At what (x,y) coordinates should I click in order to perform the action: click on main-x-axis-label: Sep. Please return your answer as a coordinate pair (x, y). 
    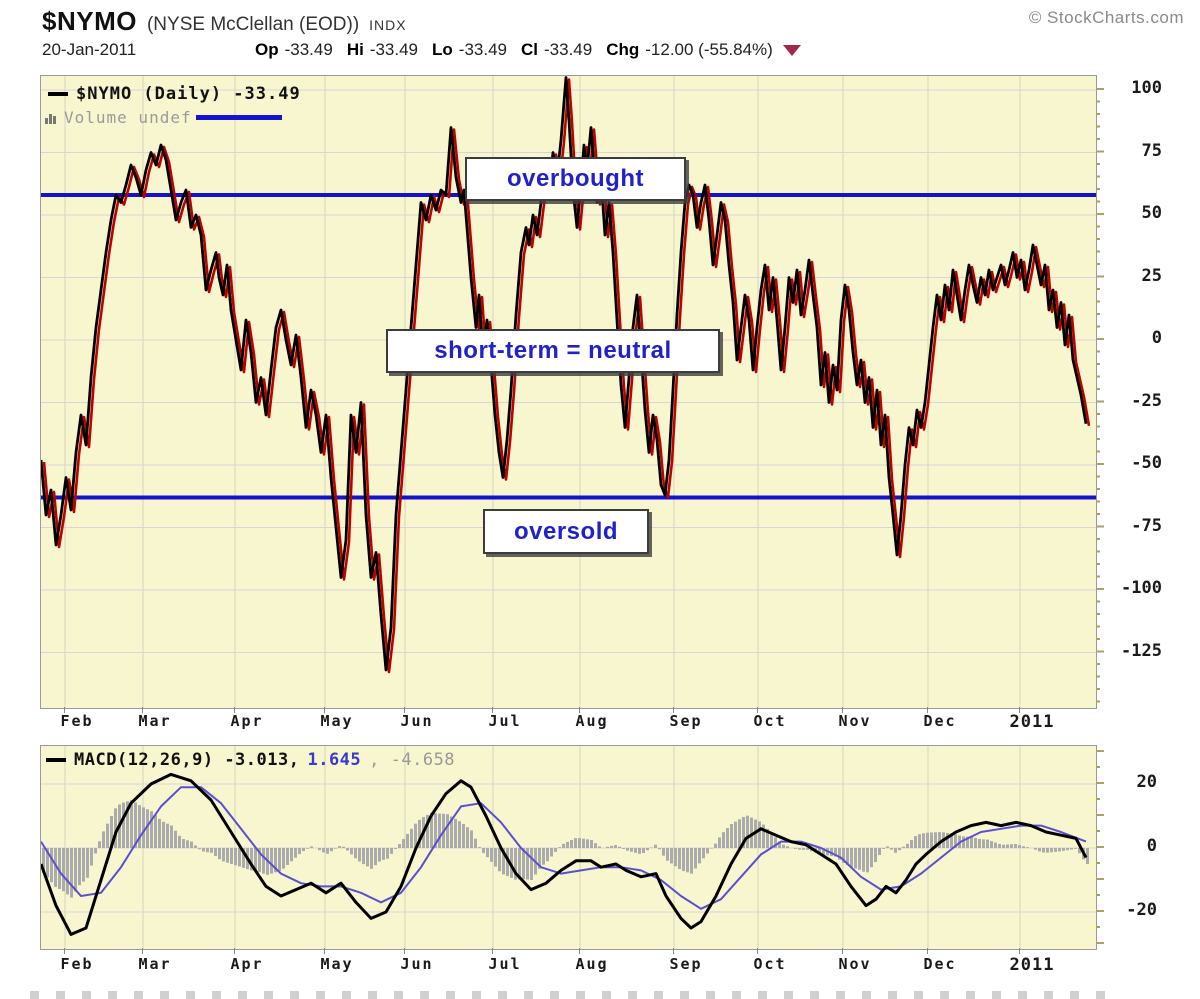
    Looking at the image, I should click on (686, 721).